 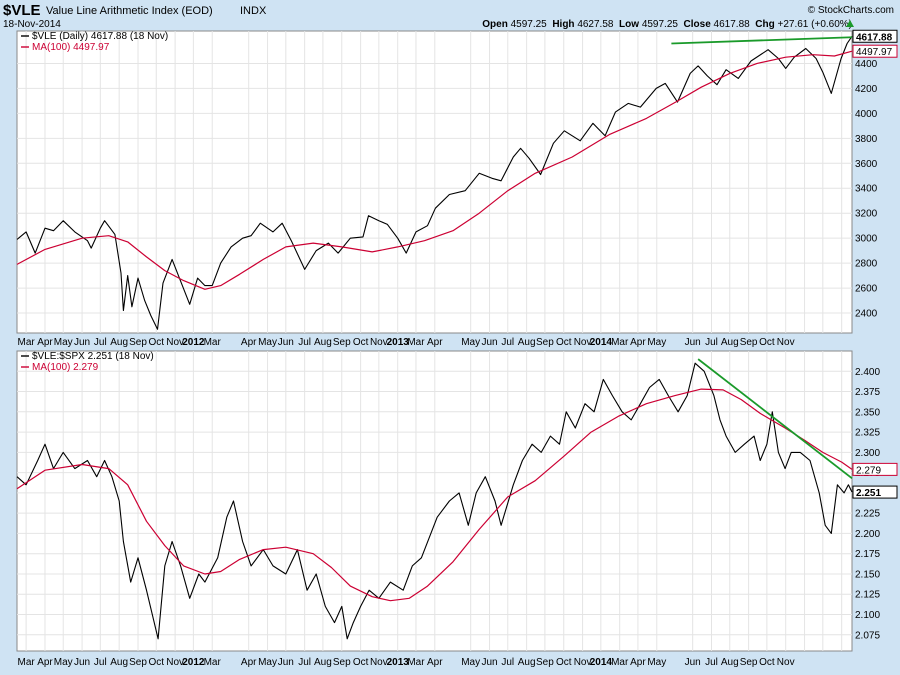 I want to click on y-tick-label: 3600, so click(x=866, y=164).